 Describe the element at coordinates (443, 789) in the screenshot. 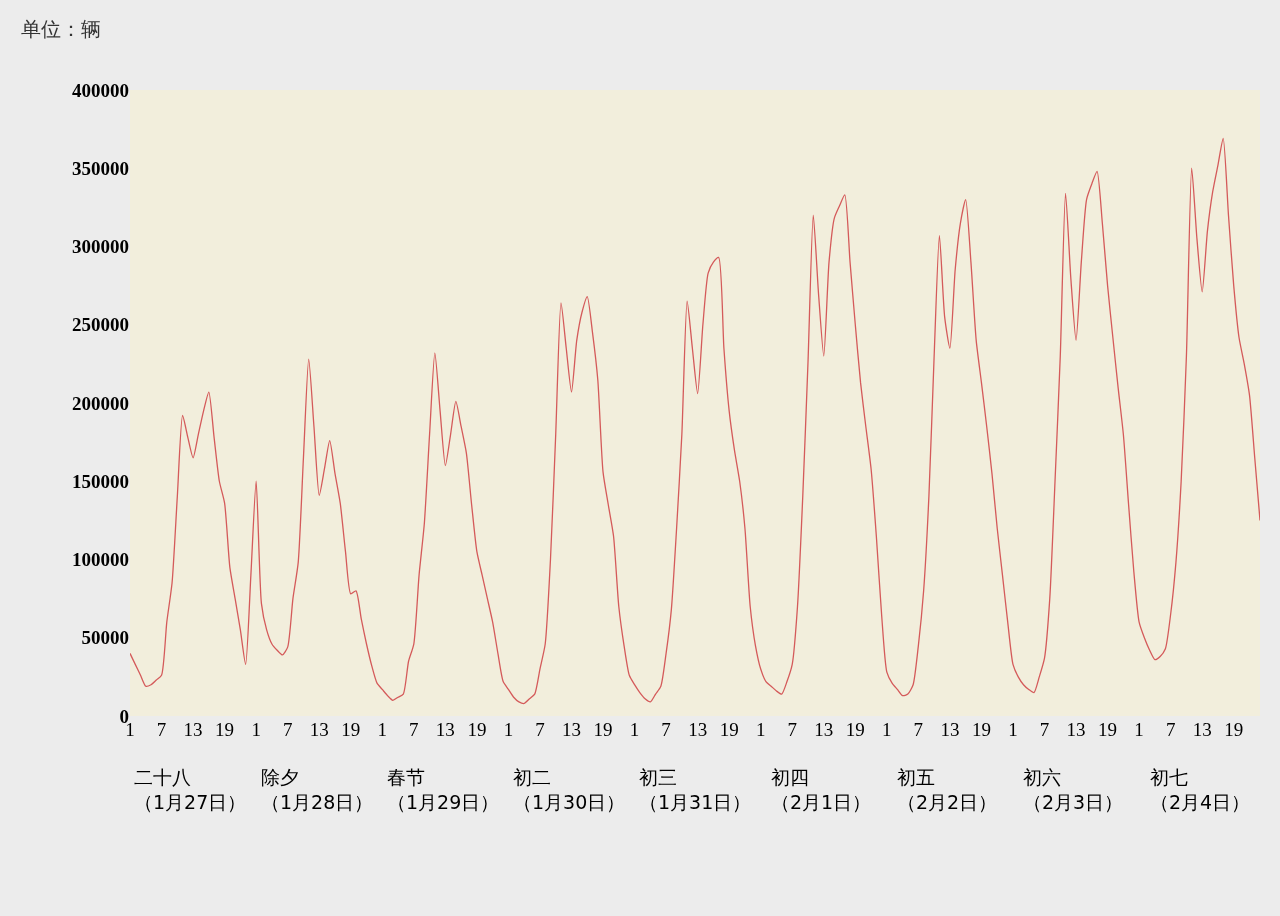

I see `text: 春节（1月29日）` at that location.